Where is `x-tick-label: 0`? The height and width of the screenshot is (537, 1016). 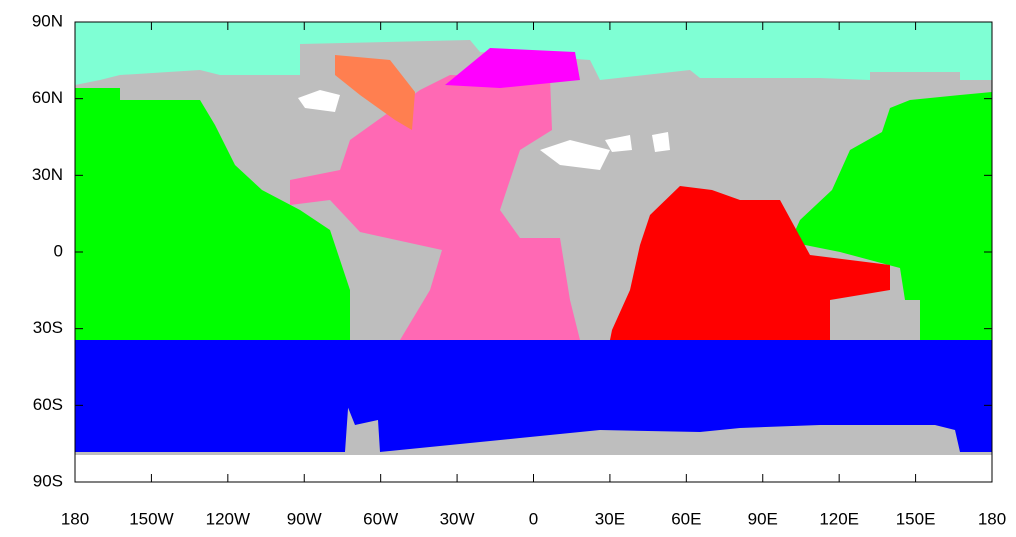
x-tick-label: 0 is located at coordinates (533, 518).